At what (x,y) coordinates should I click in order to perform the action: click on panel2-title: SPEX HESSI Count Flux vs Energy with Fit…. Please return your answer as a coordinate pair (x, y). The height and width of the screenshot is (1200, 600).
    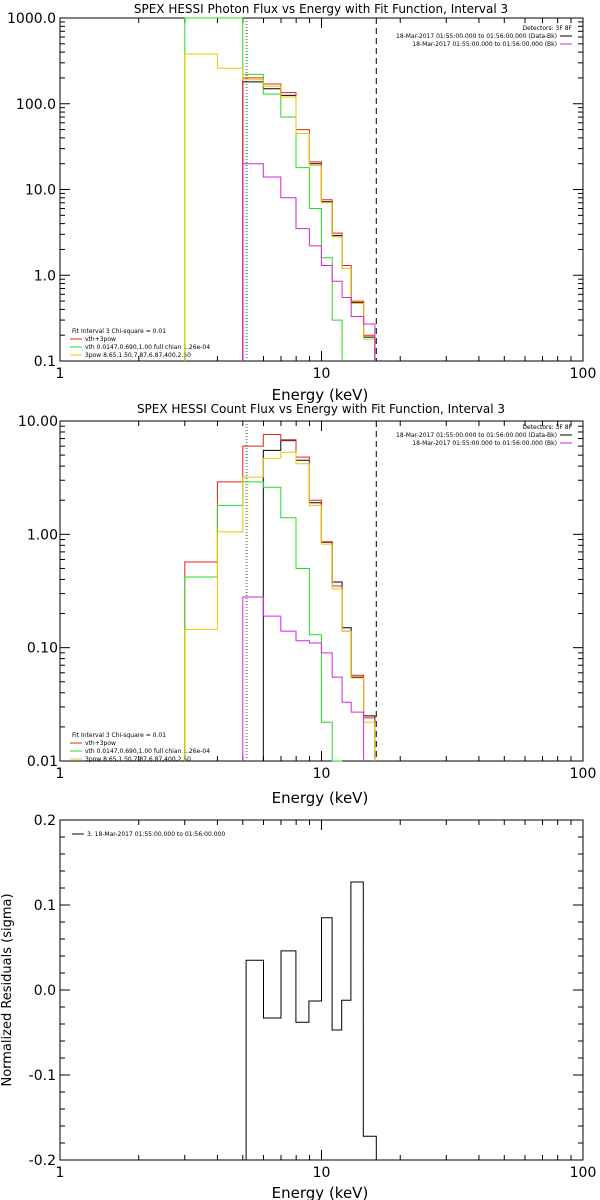
    Looking at the image, I should click on (321, 409).